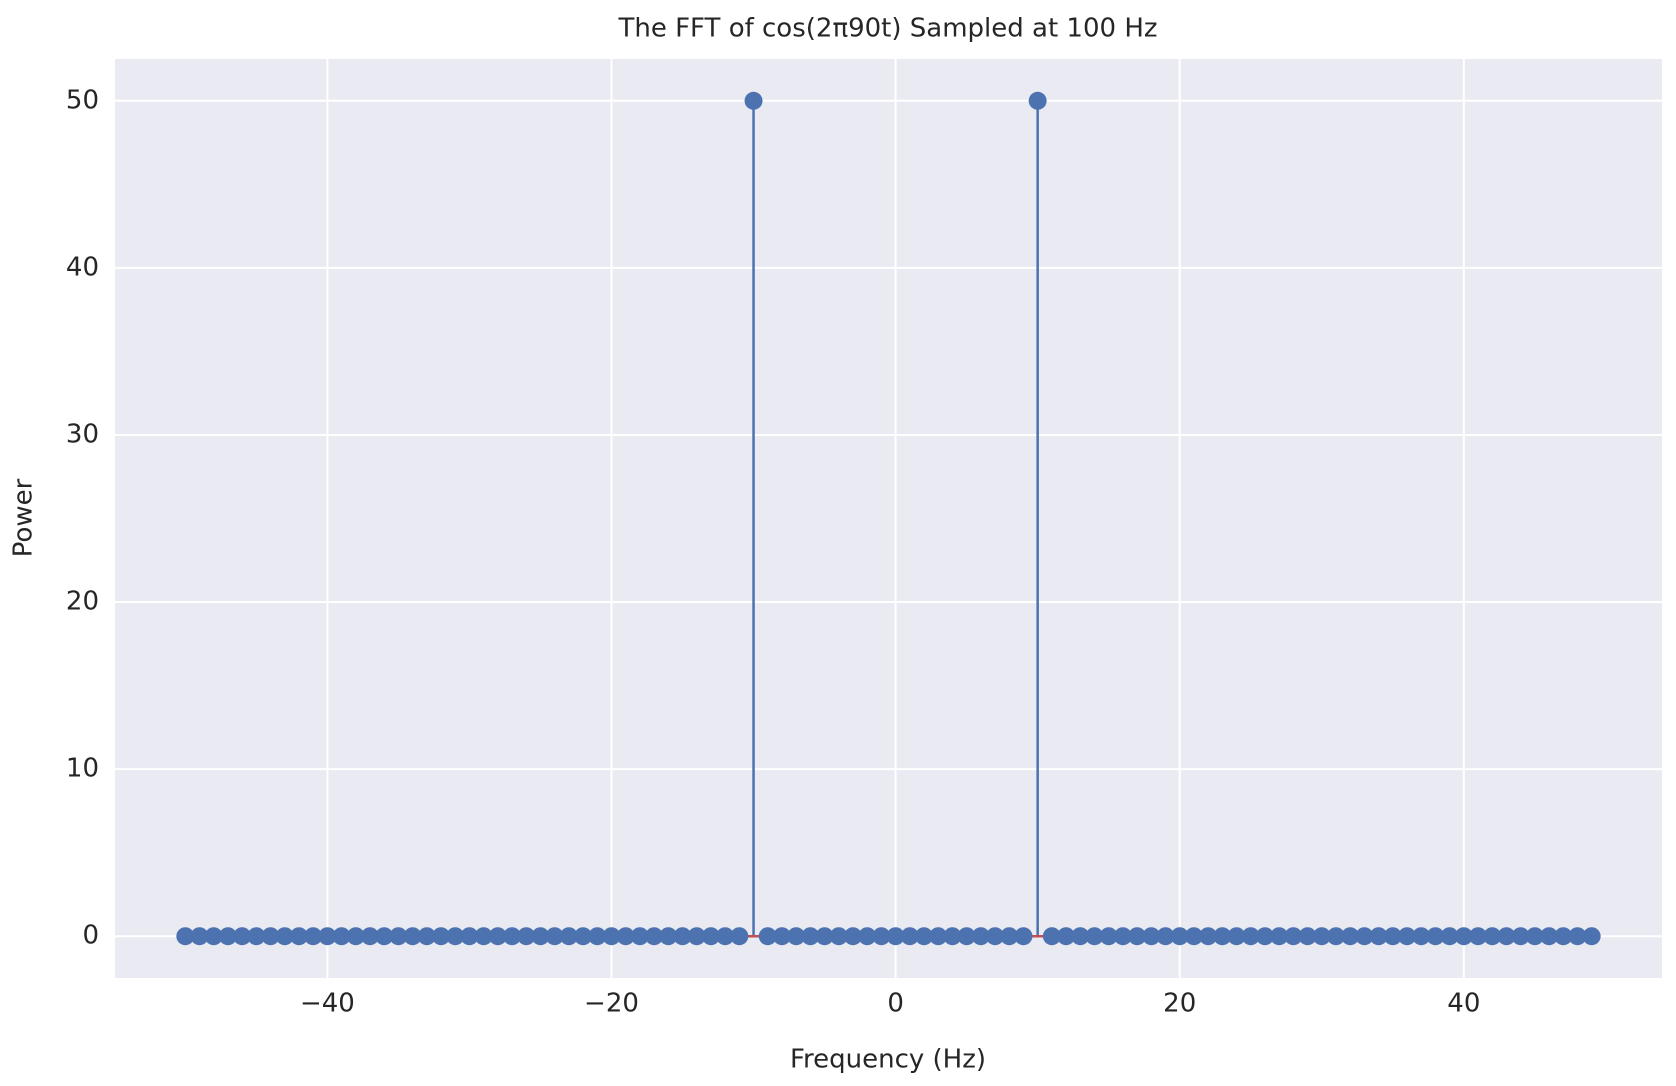  I want to click on chart-title: The FFT of cos(2π90t) Sampled at 100 Hz, so click(887, 29).